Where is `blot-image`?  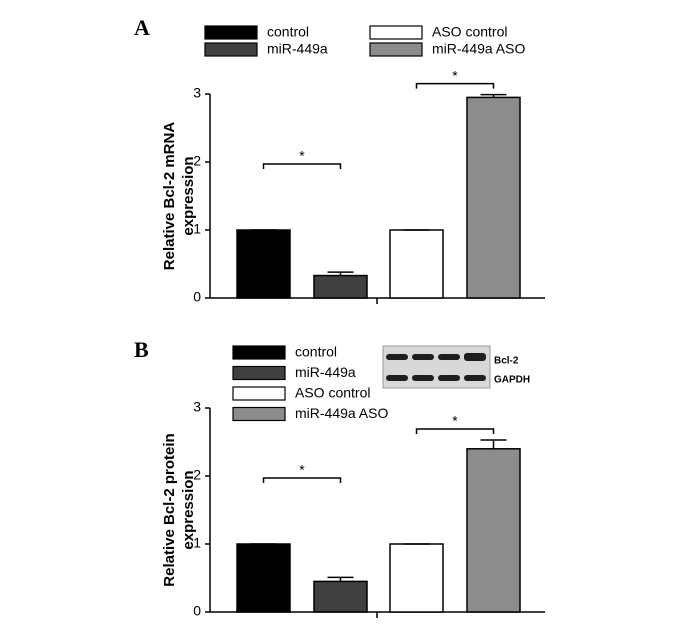
blot-image is located at coordinates (436, 367).